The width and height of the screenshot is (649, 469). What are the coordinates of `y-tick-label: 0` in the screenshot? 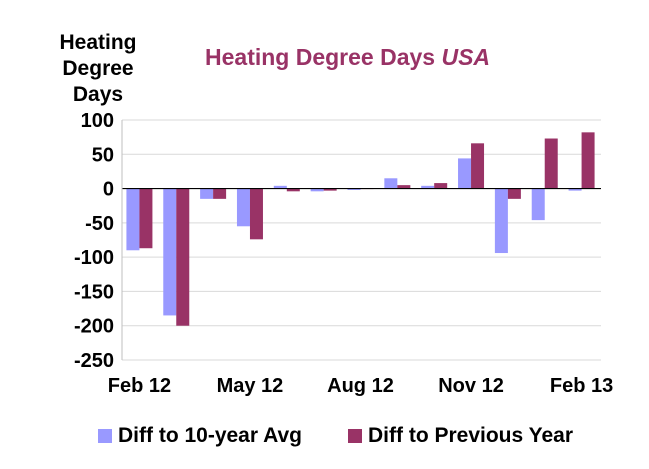 It's located at (108, 190).